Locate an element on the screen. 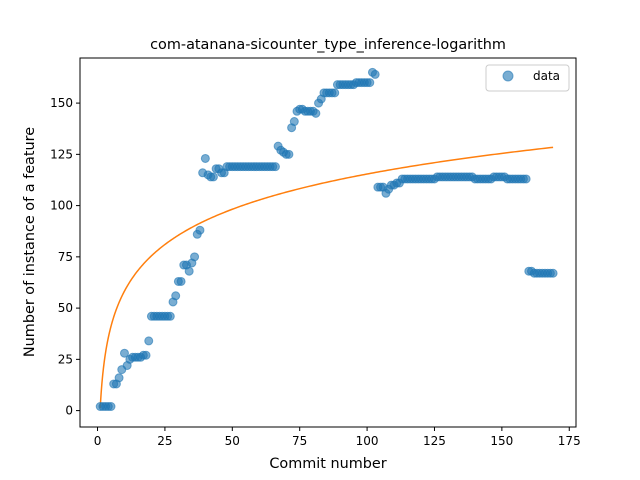 The height and width of the screenshot is (480, 640). legend-marker-data is located at coordinates (508, 76).